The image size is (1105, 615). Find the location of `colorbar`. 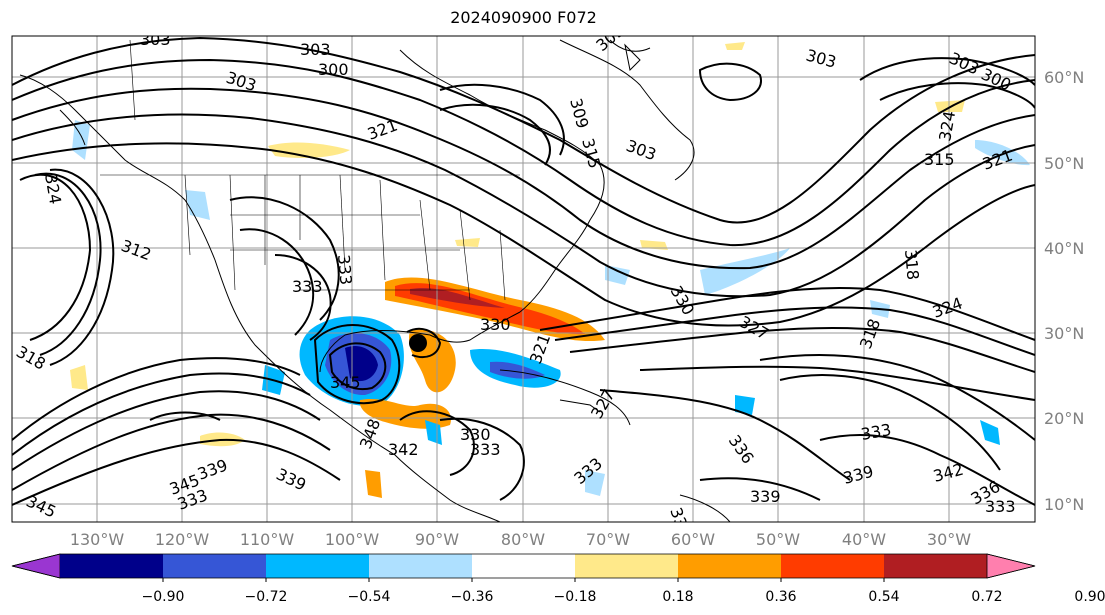

colorbar is located at coordinates (523, 567).